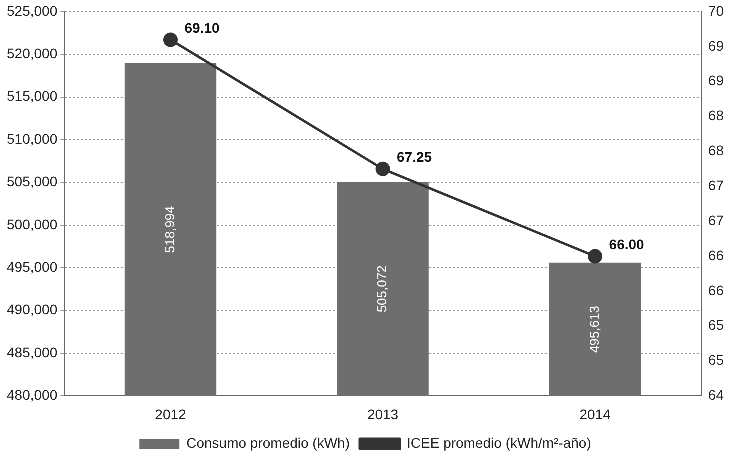  Describe the element at coordinates (596, 414) in the screenshot. I see `x-tick-label: 2014` at that location.